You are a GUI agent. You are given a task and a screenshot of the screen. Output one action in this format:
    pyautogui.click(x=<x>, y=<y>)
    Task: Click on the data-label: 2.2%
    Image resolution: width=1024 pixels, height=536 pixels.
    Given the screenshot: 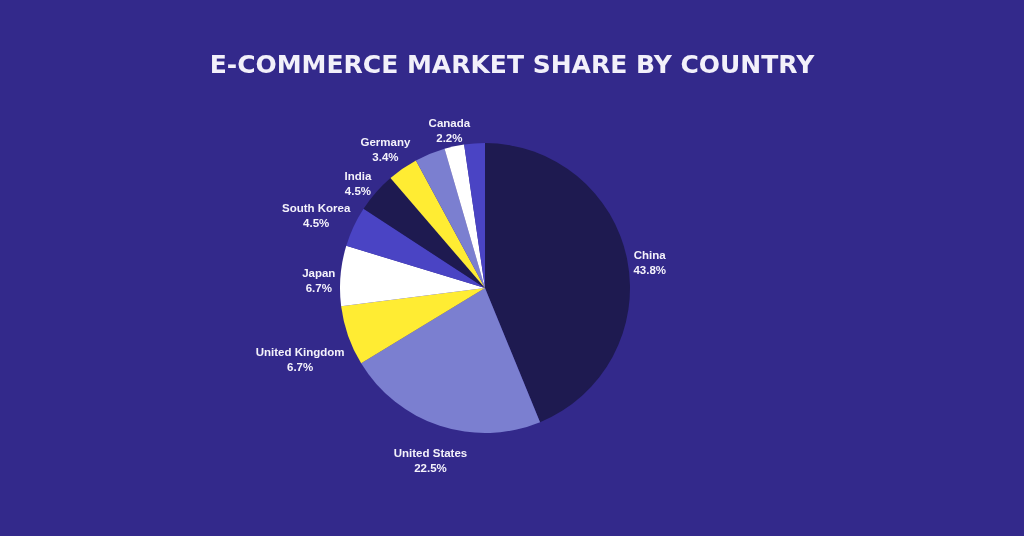 What is the action you would take?
    pyautogui.click(x=449, y=137)
    